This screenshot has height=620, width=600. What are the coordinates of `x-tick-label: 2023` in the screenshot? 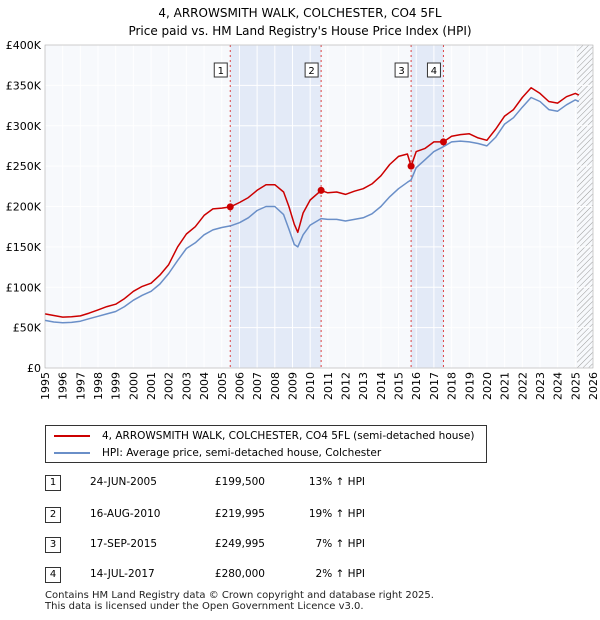 It's located at (540, 386).